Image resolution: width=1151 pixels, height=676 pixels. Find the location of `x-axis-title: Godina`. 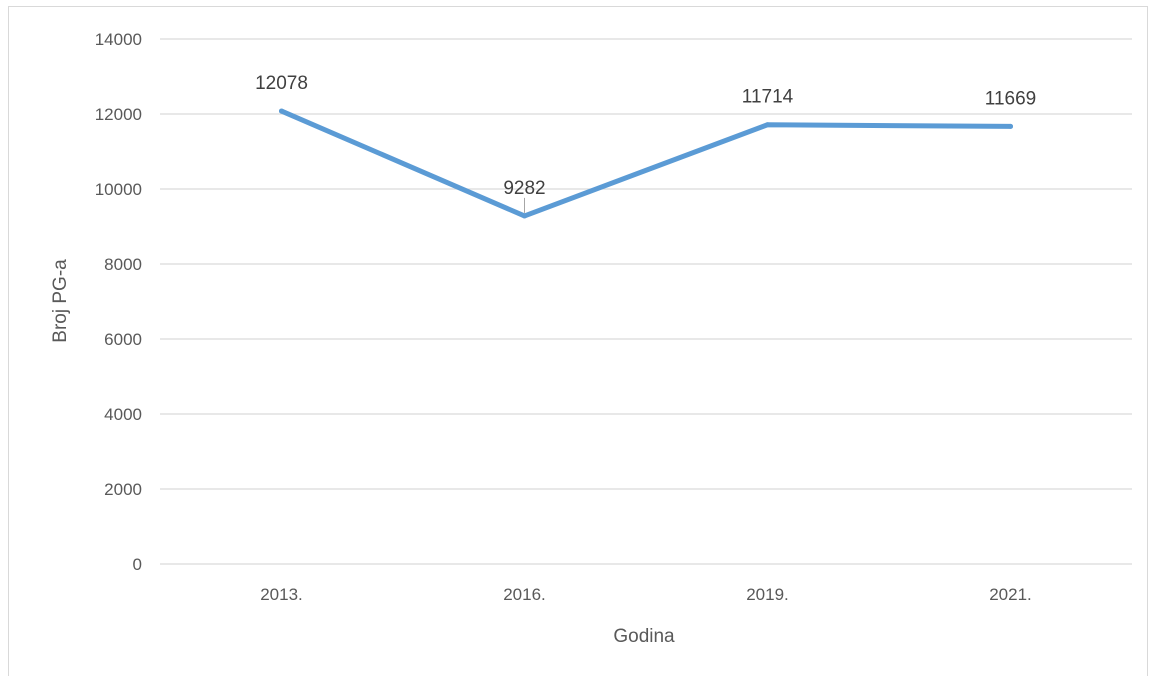

x-axis-title: Godina is located at coordinates (644, 636).